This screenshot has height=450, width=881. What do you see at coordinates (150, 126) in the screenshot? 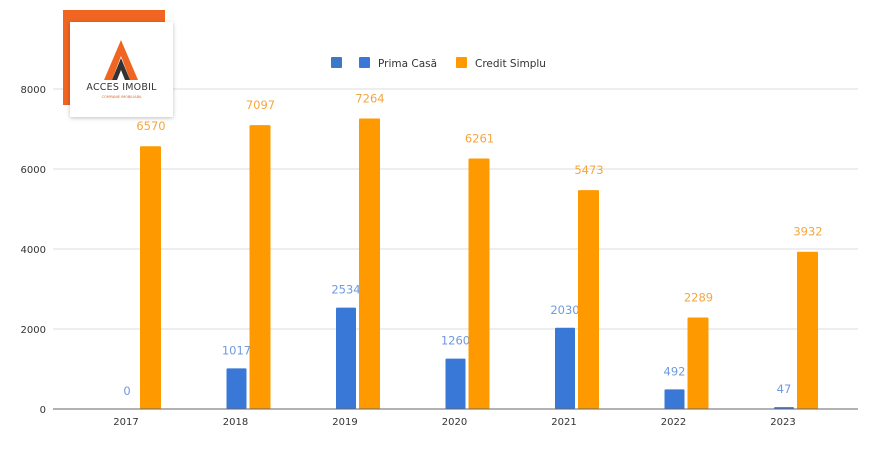
I see `data-label-credit-simplu: 6570` at bounding box center [150, 126].